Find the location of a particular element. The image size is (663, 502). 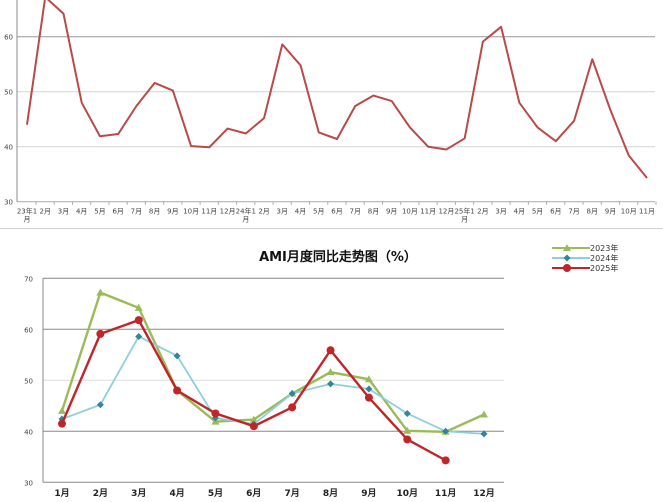

chart-title: AMI月度同比走势图（%） is located at coordinates (338, 257).